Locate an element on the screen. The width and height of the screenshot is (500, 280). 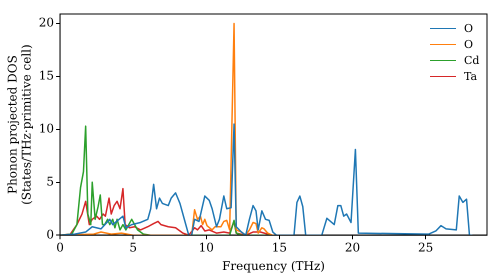
x-tick-label: 5 is located at coordinates (133, 247).